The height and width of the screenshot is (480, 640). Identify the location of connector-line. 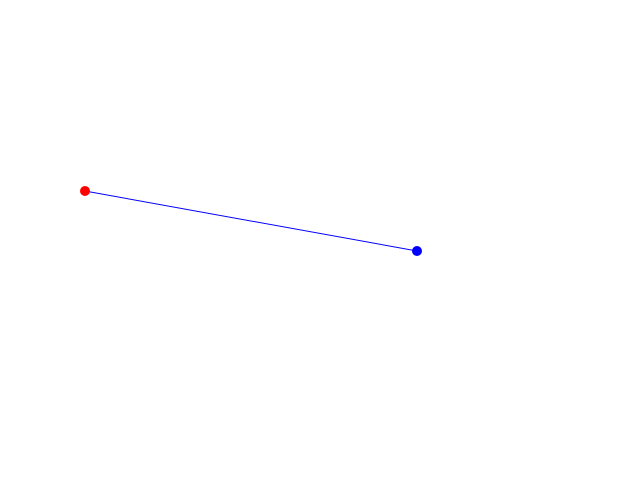
(251, 221).